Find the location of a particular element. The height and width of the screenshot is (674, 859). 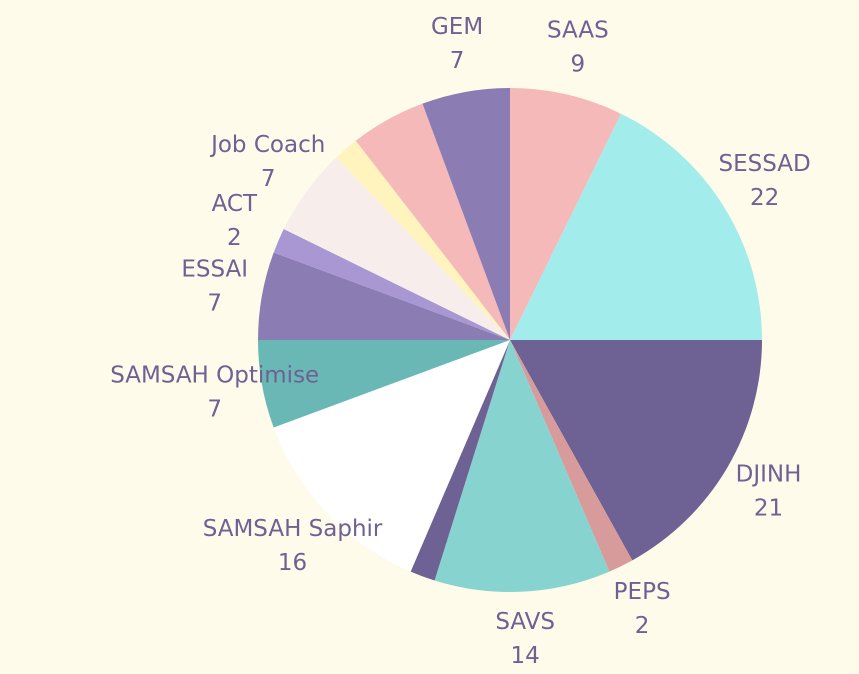

slice-value: 22 is located at coordinates (764, 198).